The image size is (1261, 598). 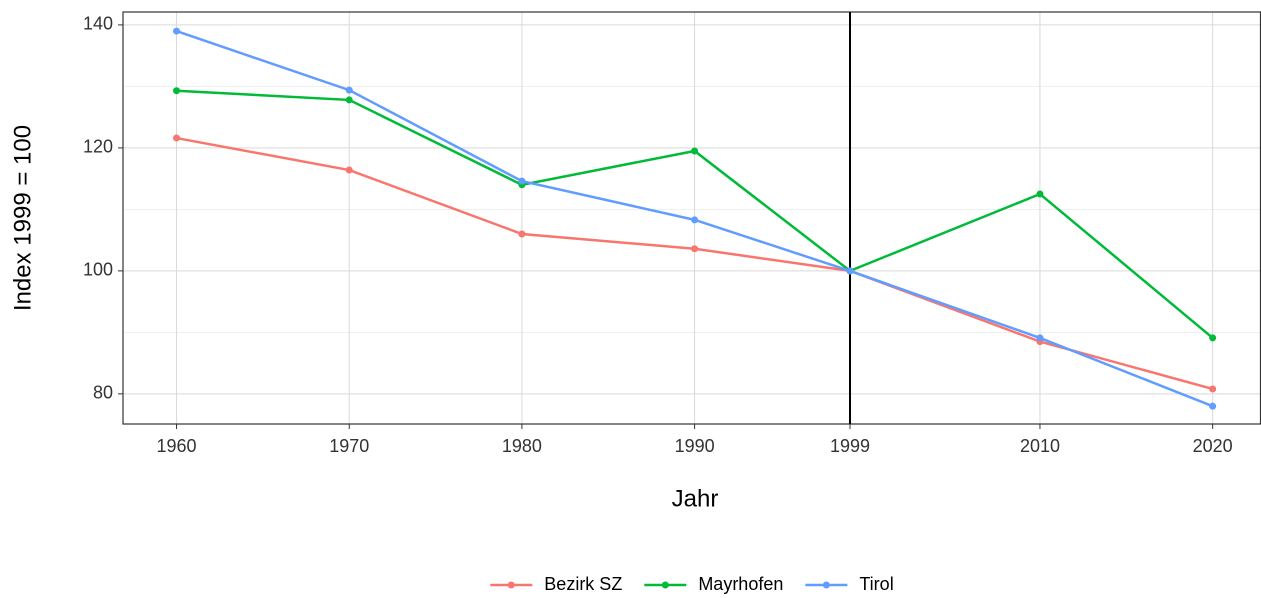 What do you see at coordinates (98, 147) in the screenshot?
I see `y-tick-label: 120` at bounding box center [98, 147].